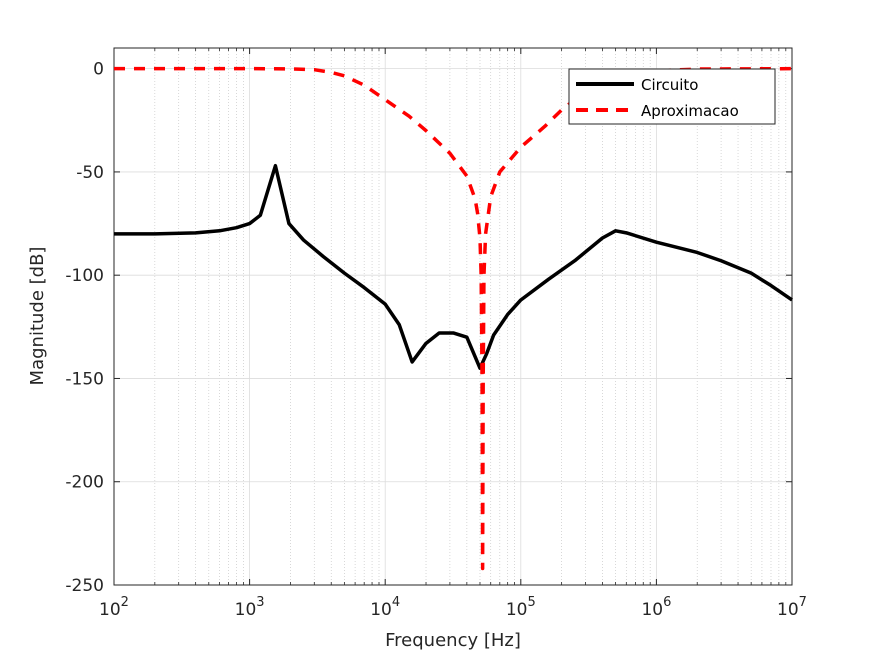 The image size is (875, 656). Describe the element at coordinates (98, 70) in the screenshot. I see `y-tick-label: 0` at that location.